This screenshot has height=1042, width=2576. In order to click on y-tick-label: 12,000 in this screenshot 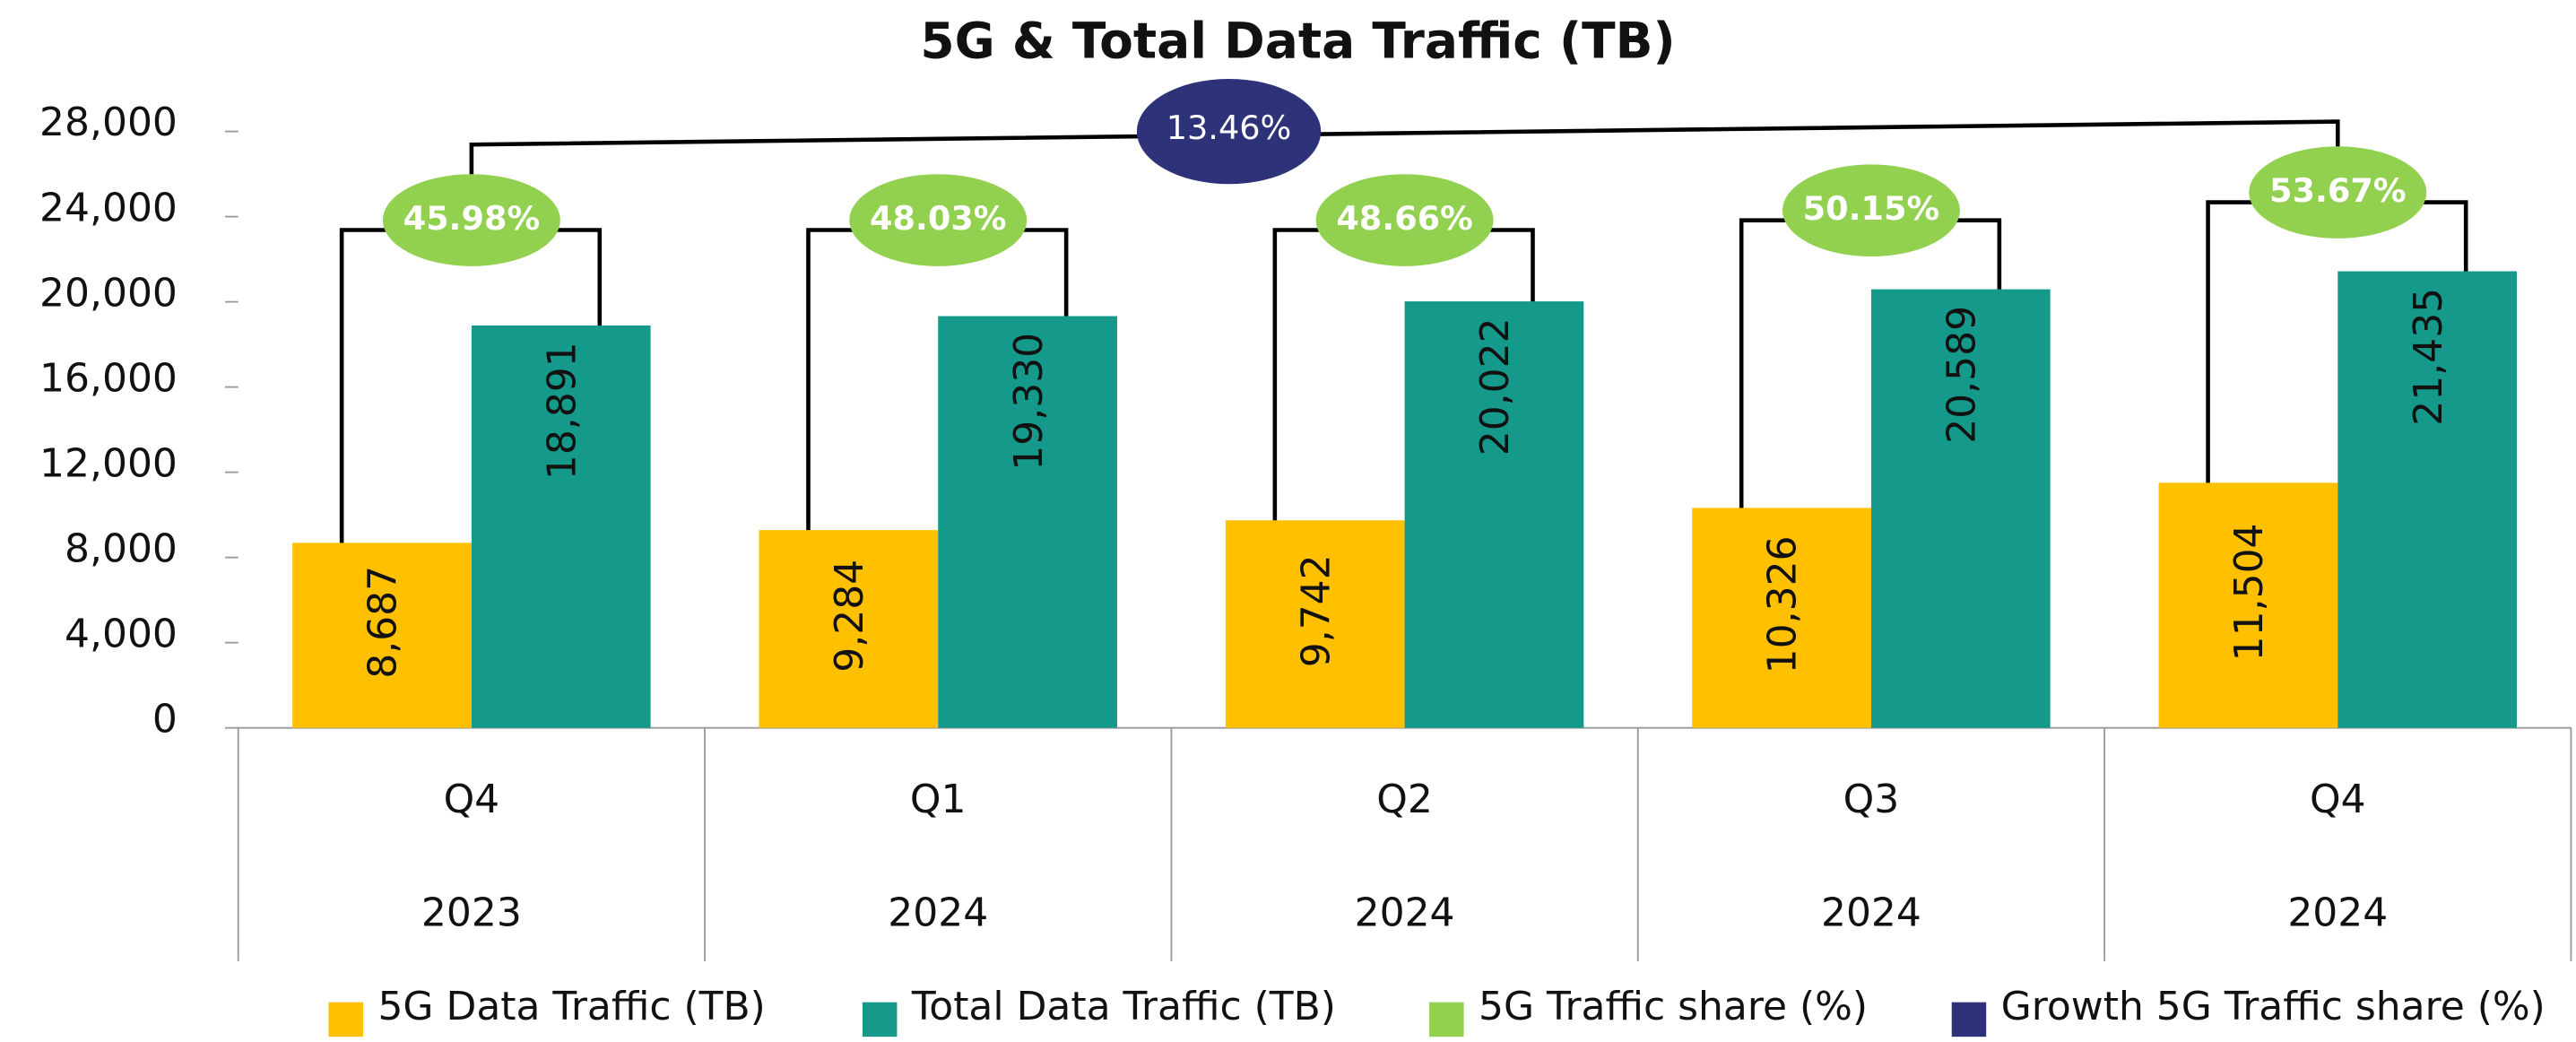, I will do `click(108, 463)`.